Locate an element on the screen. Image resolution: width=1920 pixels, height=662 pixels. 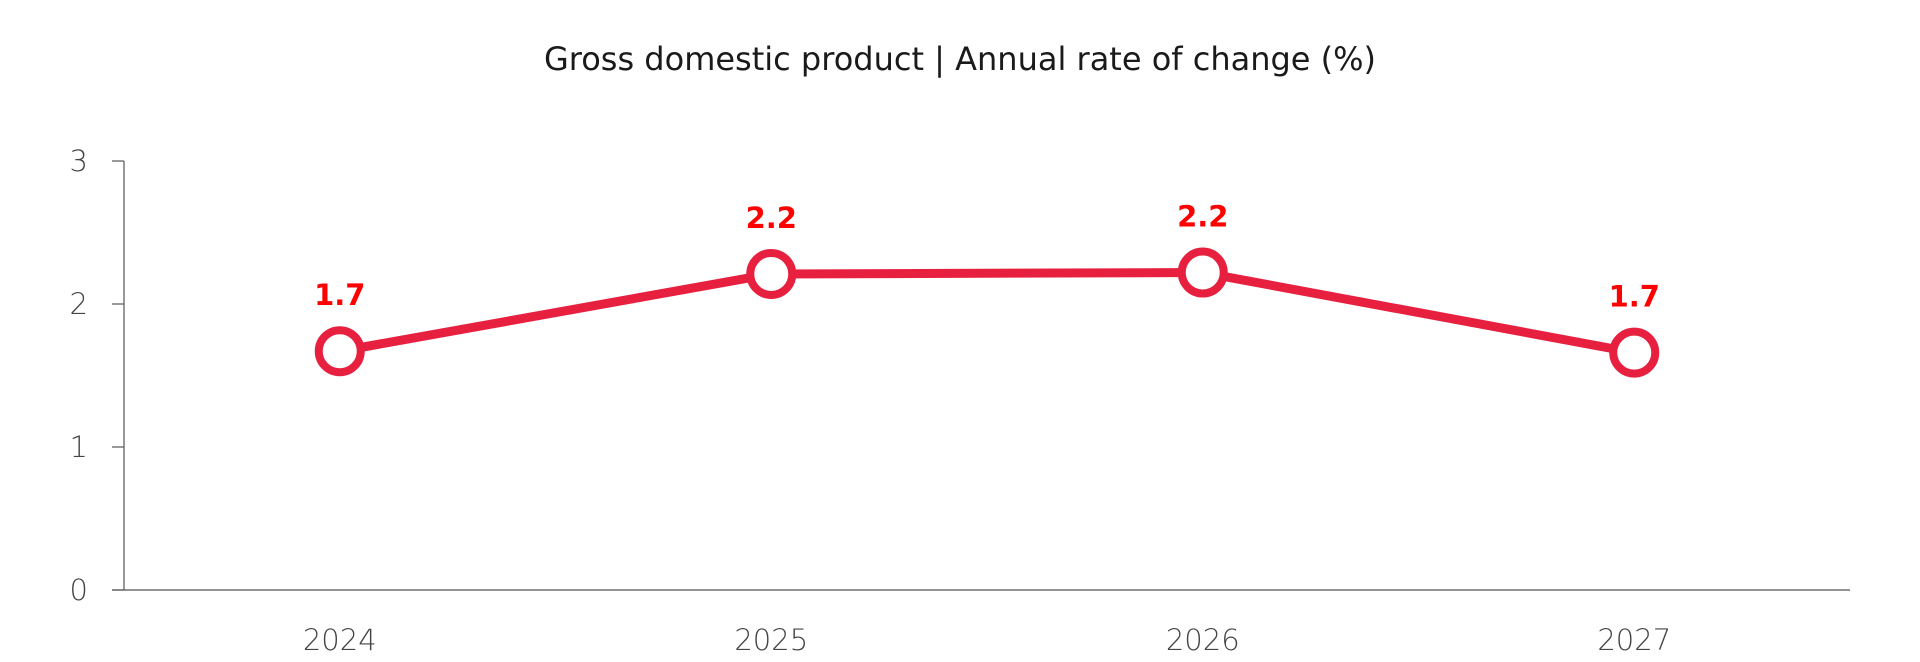
series-line-group is located at coordinates (987, 313).